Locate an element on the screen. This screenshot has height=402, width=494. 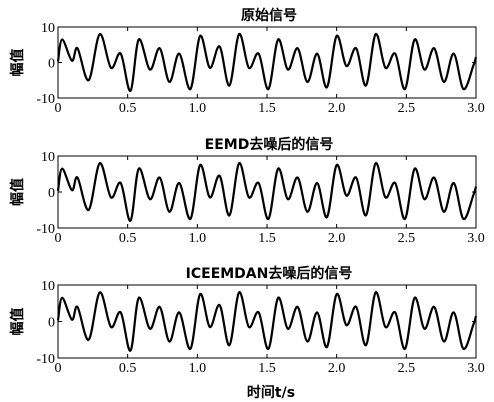
x-axis-label: 时间t/s is located at coordinates (271, 392).